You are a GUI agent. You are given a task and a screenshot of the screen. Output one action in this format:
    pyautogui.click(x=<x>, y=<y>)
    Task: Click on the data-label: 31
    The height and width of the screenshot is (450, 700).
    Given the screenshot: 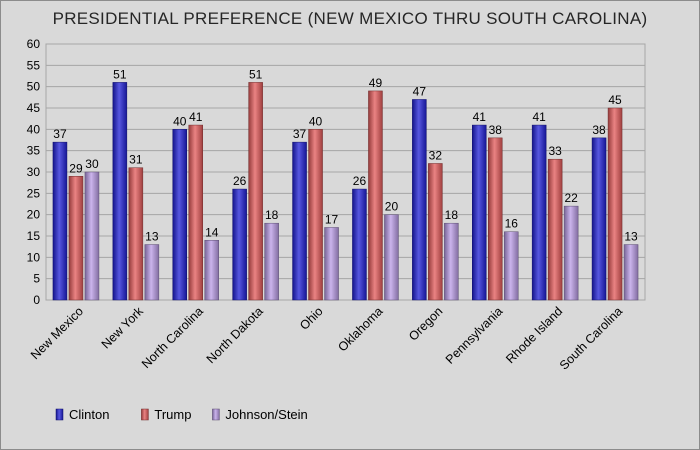 What is the action you would take?
    pyautogui.click(x=136, y=160)
    